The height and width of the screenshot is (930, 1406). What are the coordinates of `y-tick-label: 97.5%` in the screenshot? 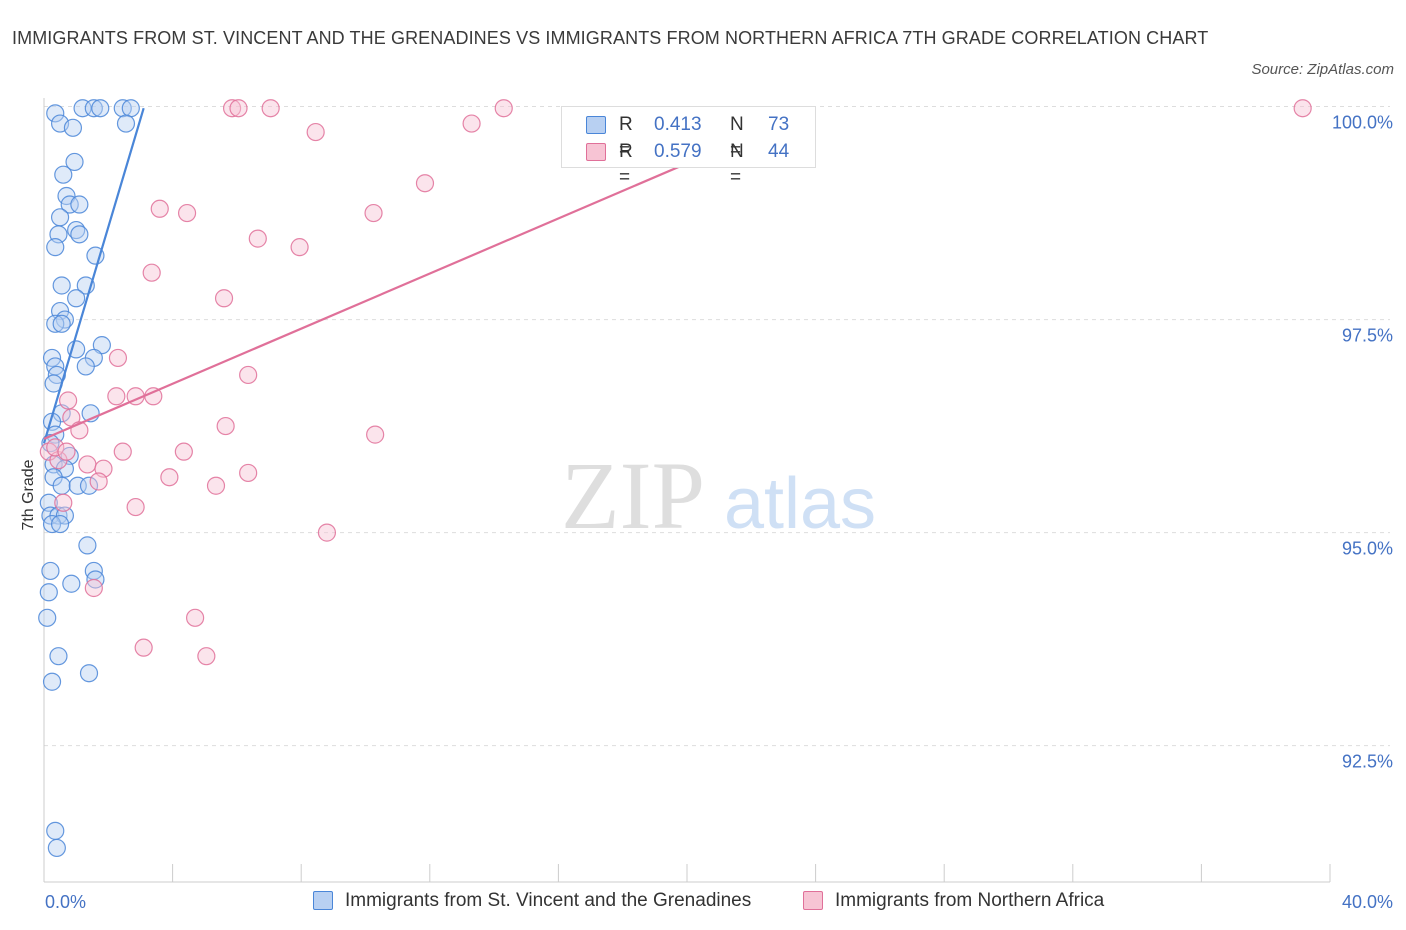 It's located at (1367, 336).